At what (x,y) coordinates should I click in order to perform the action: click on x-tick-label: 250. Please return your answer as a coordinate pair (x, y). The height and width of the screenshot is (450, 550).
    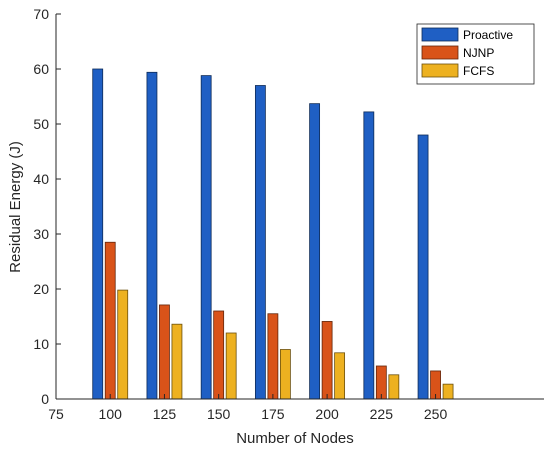
    Looking at the image, I should click on (436, 414).